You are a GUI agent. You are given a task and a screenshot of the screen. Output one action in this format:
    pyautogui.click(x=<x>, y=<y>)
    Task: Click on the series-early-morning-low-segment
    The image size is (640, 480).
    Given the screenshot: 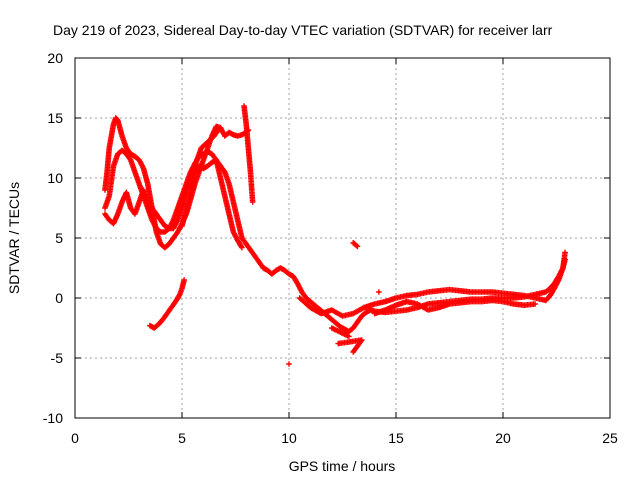 What is the action you would take?
    pyautogui.click(x=167, y=304)
    